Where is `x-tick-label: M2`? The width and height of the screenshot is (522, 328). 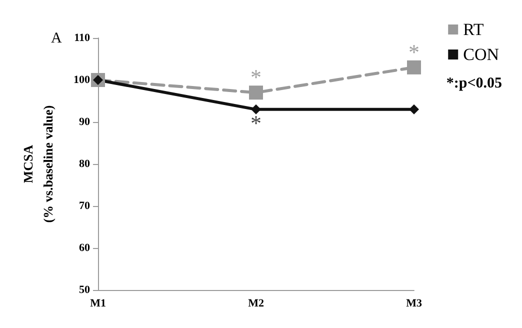 x-tick-label: M2 is located at coordinates (256, 304).